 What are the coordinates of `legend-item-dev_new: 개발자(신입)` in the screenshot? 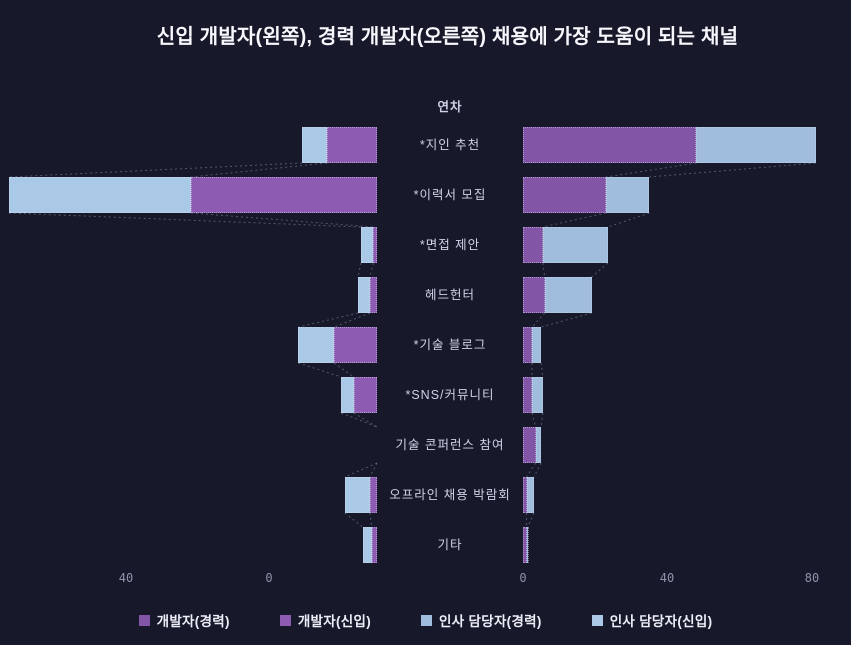 It's located at (325, 620).